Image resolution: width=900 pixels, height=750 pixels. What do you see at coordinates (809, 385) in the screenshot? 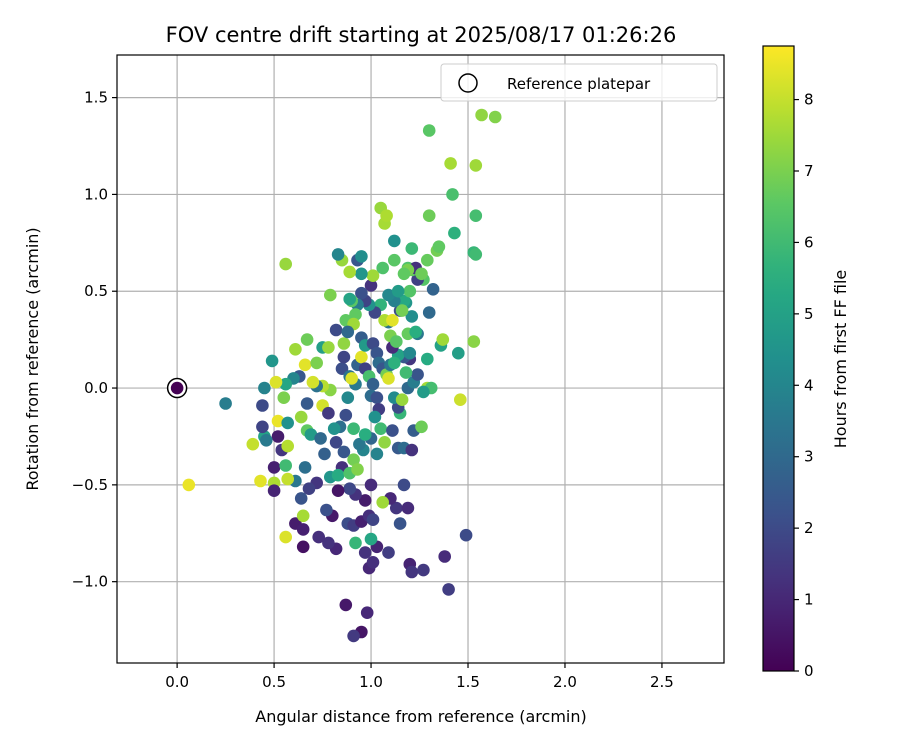
I see `colorbar-tick-label: 4` at bounding box center [809, 385].